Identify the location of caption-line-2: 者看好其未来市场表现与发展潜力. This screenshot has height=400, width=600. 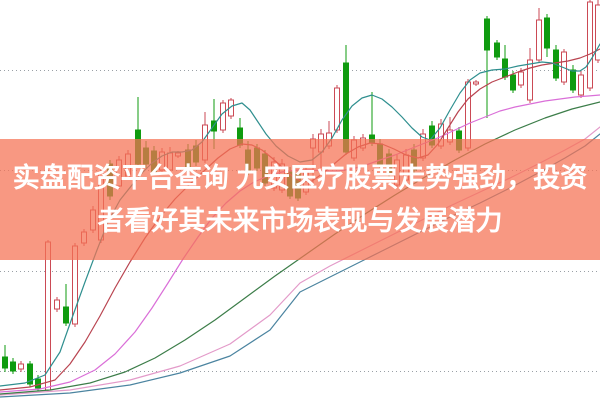
(300, 220).